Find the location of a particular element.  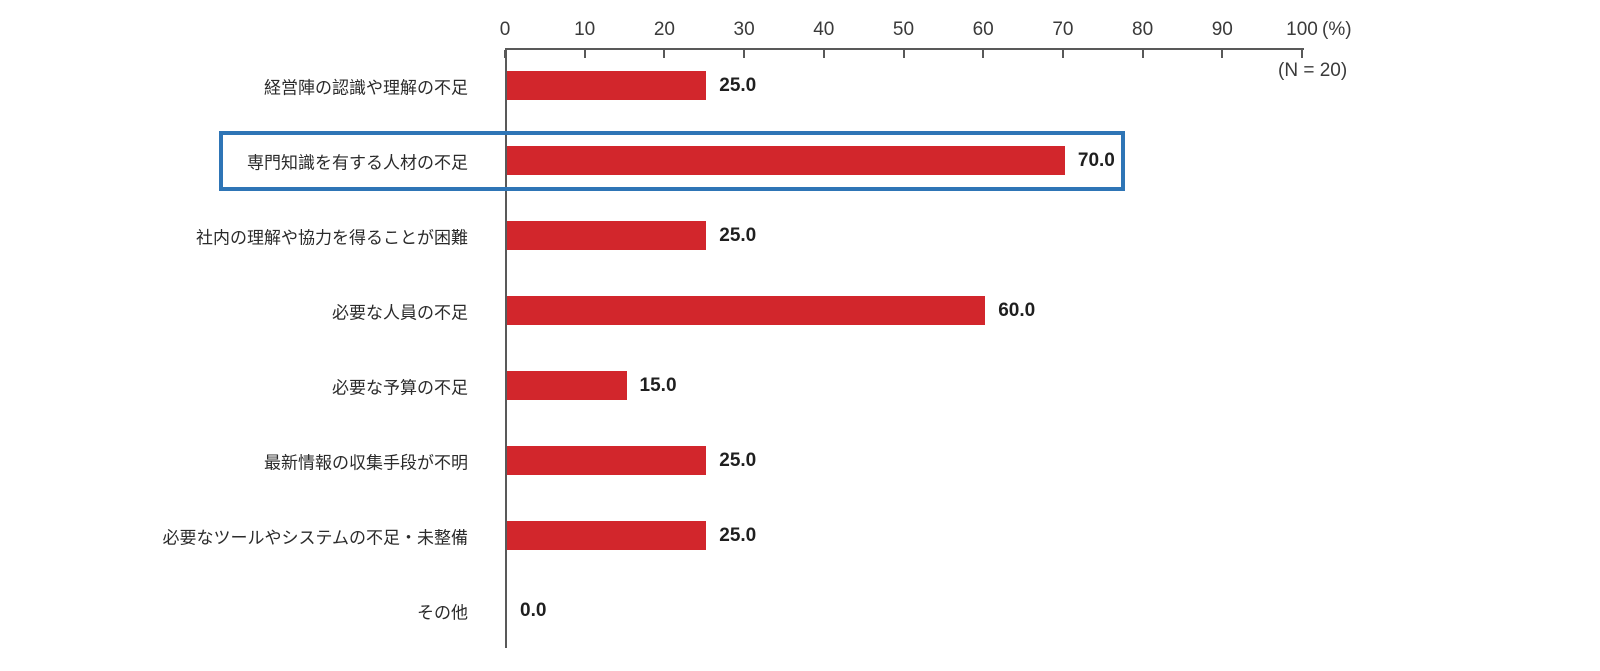

x-axis-tick-label: 10 is located at coordinates (585, 29).